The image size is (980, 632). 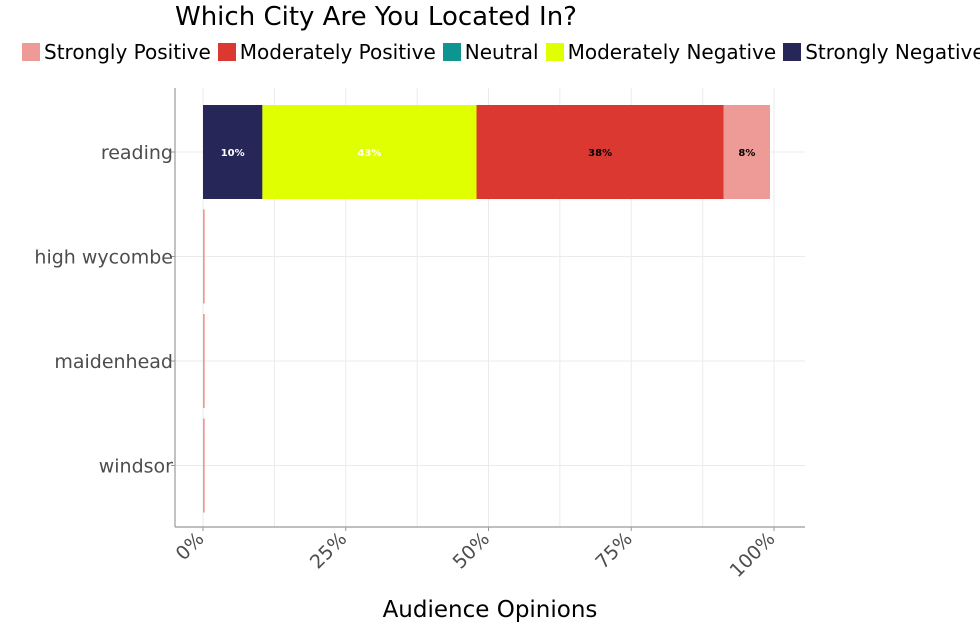 What do you see at coordinates (376, 17) in the screenshot?
I see `chart-title: Which City Are You Located In?` at bounding box center [376, 17].